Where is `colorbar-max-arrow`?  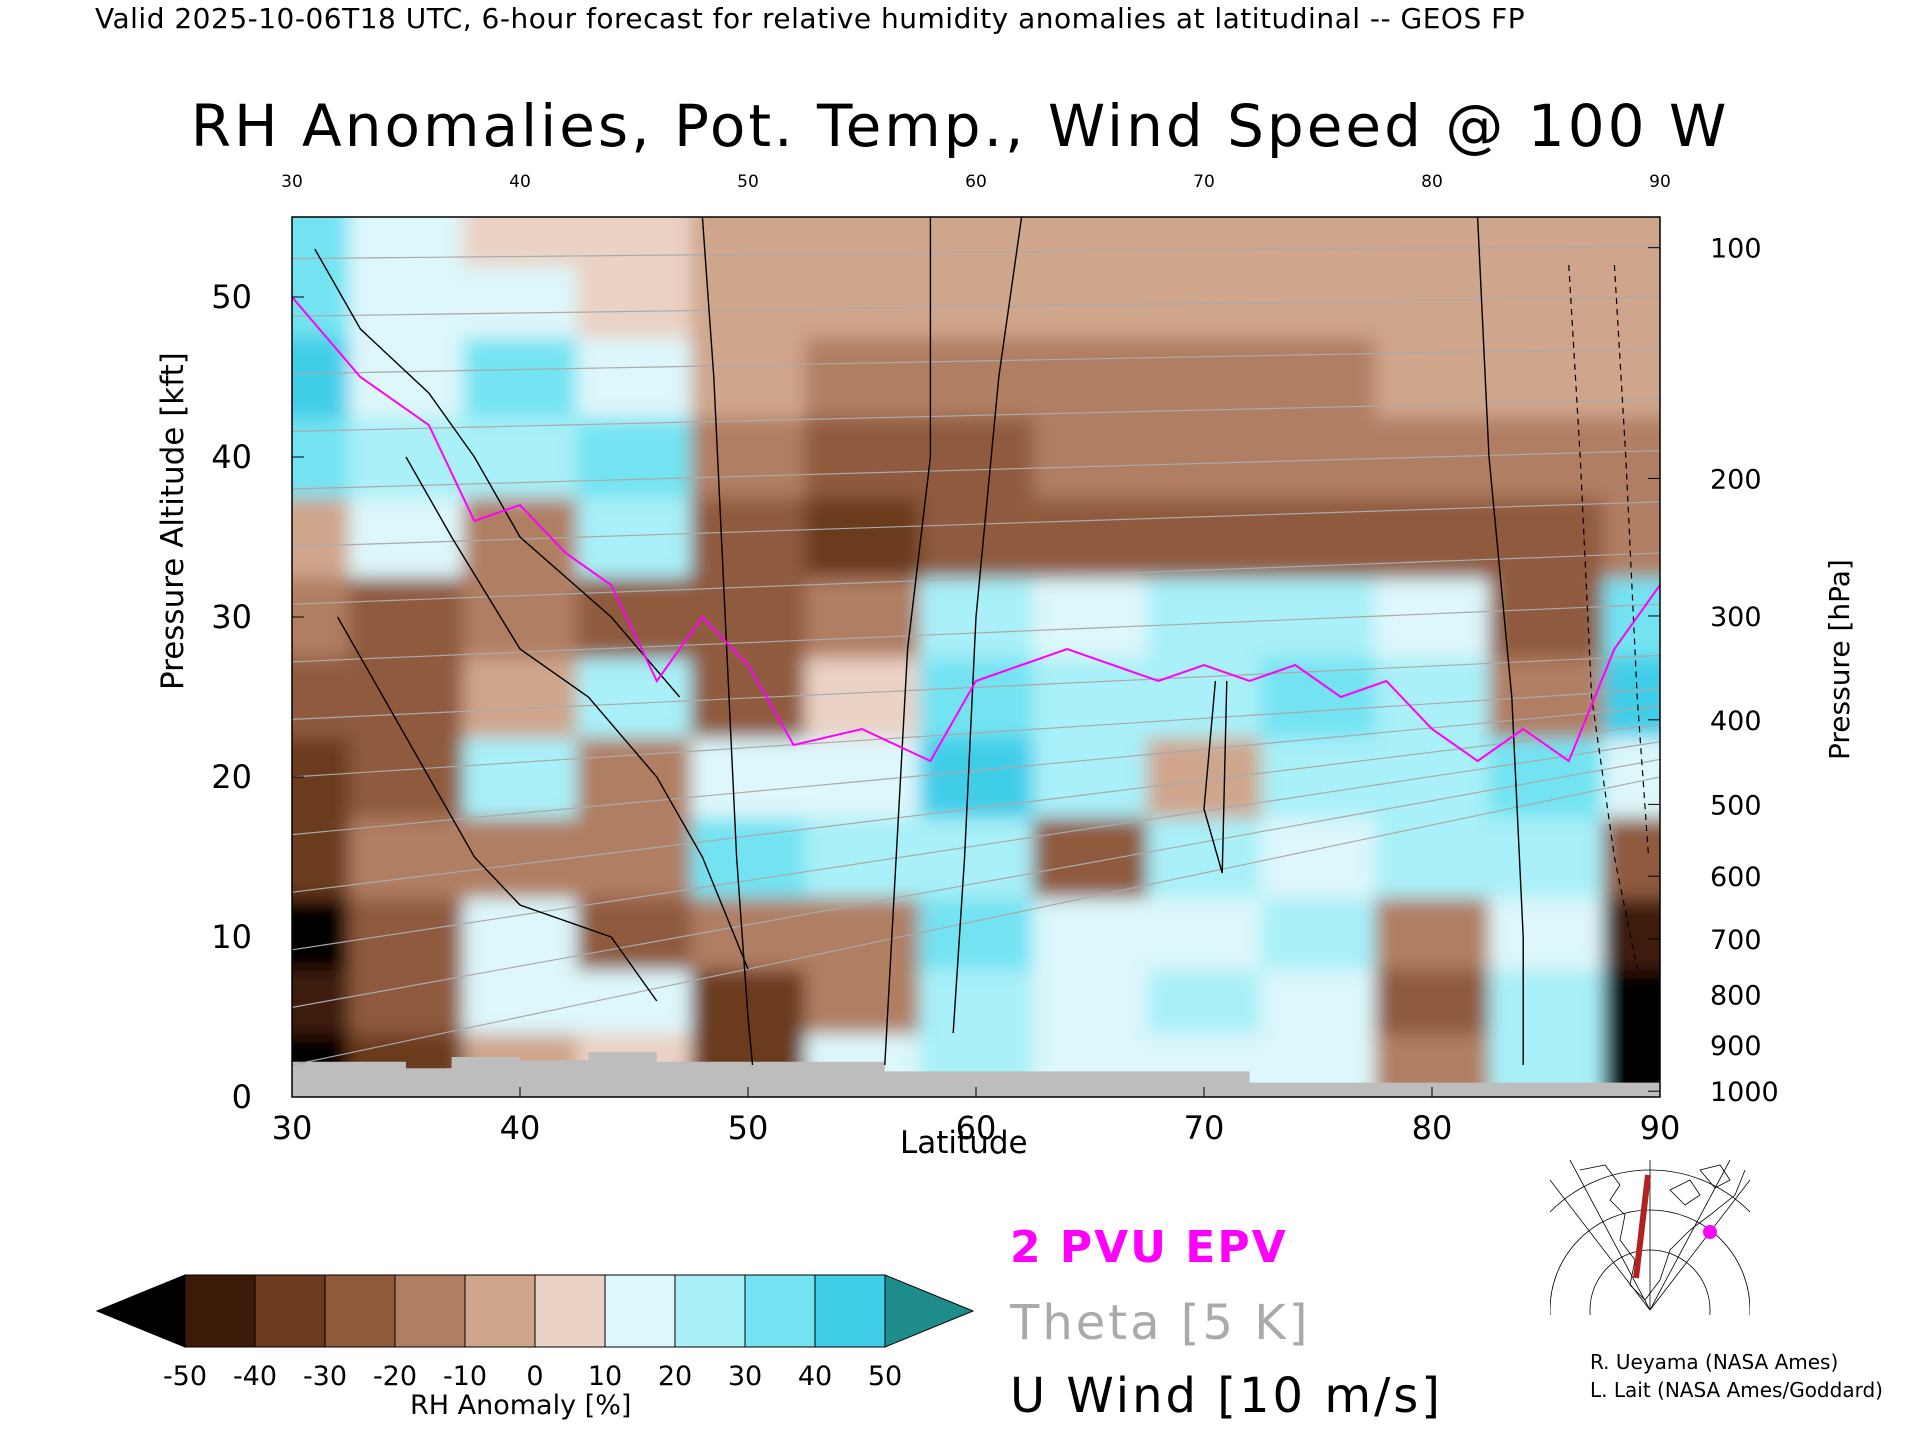
colorbar-max-arrow is located at coordinates (929, 1311).